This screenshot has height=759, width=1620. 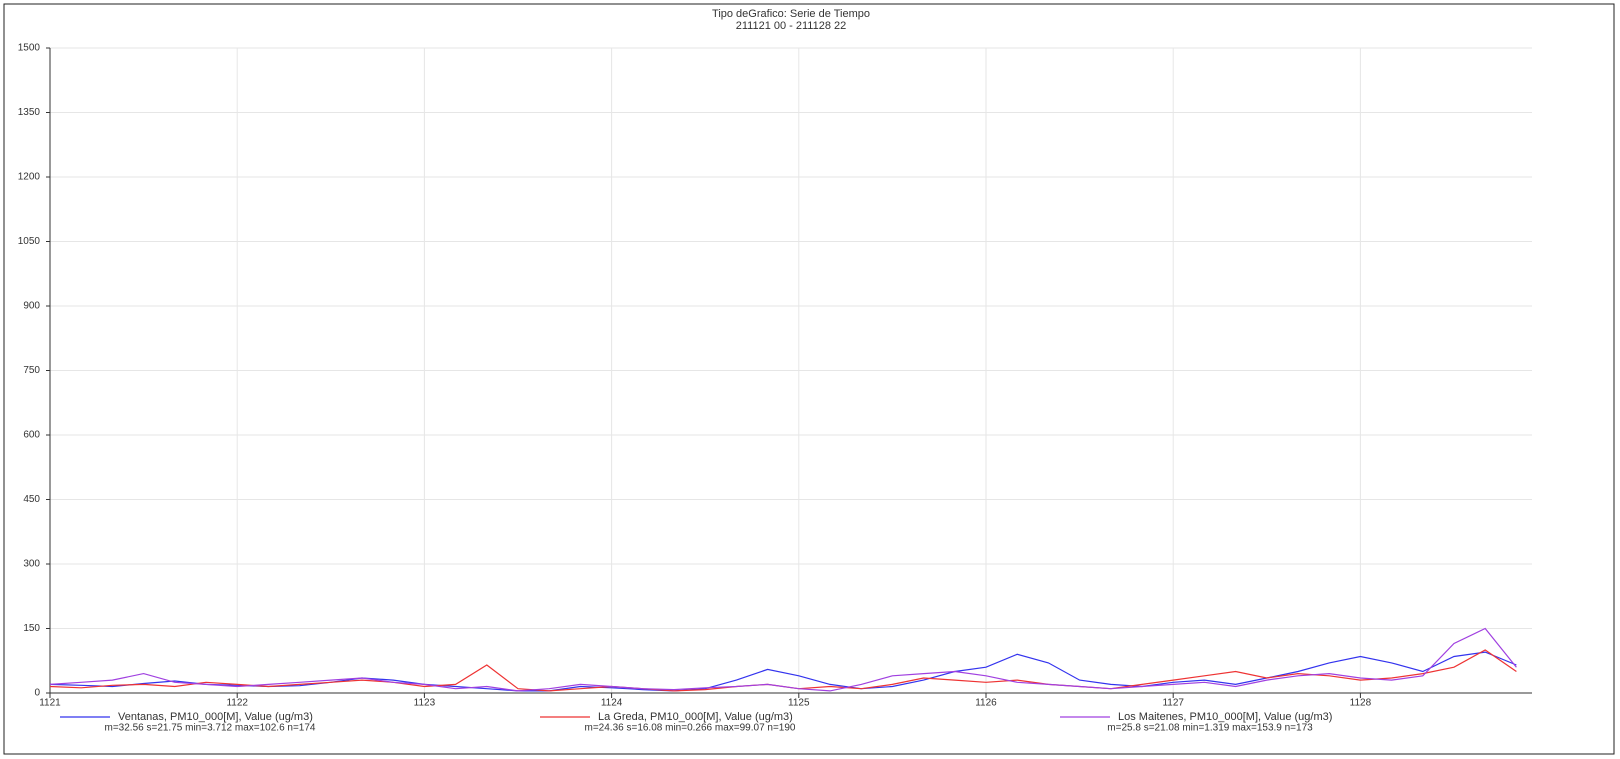 What do you see at coordinates (986, 703) in the screenshot?
I see `x-tick-label: 1126` at bounding box center [986, 703].